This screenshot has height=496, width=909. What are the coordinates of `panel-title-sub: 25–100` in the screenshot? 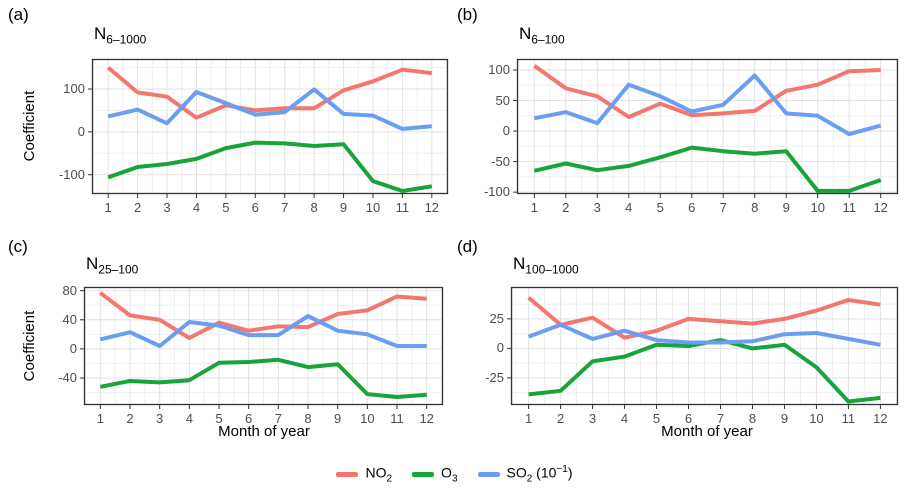 It's located at (118, 269).